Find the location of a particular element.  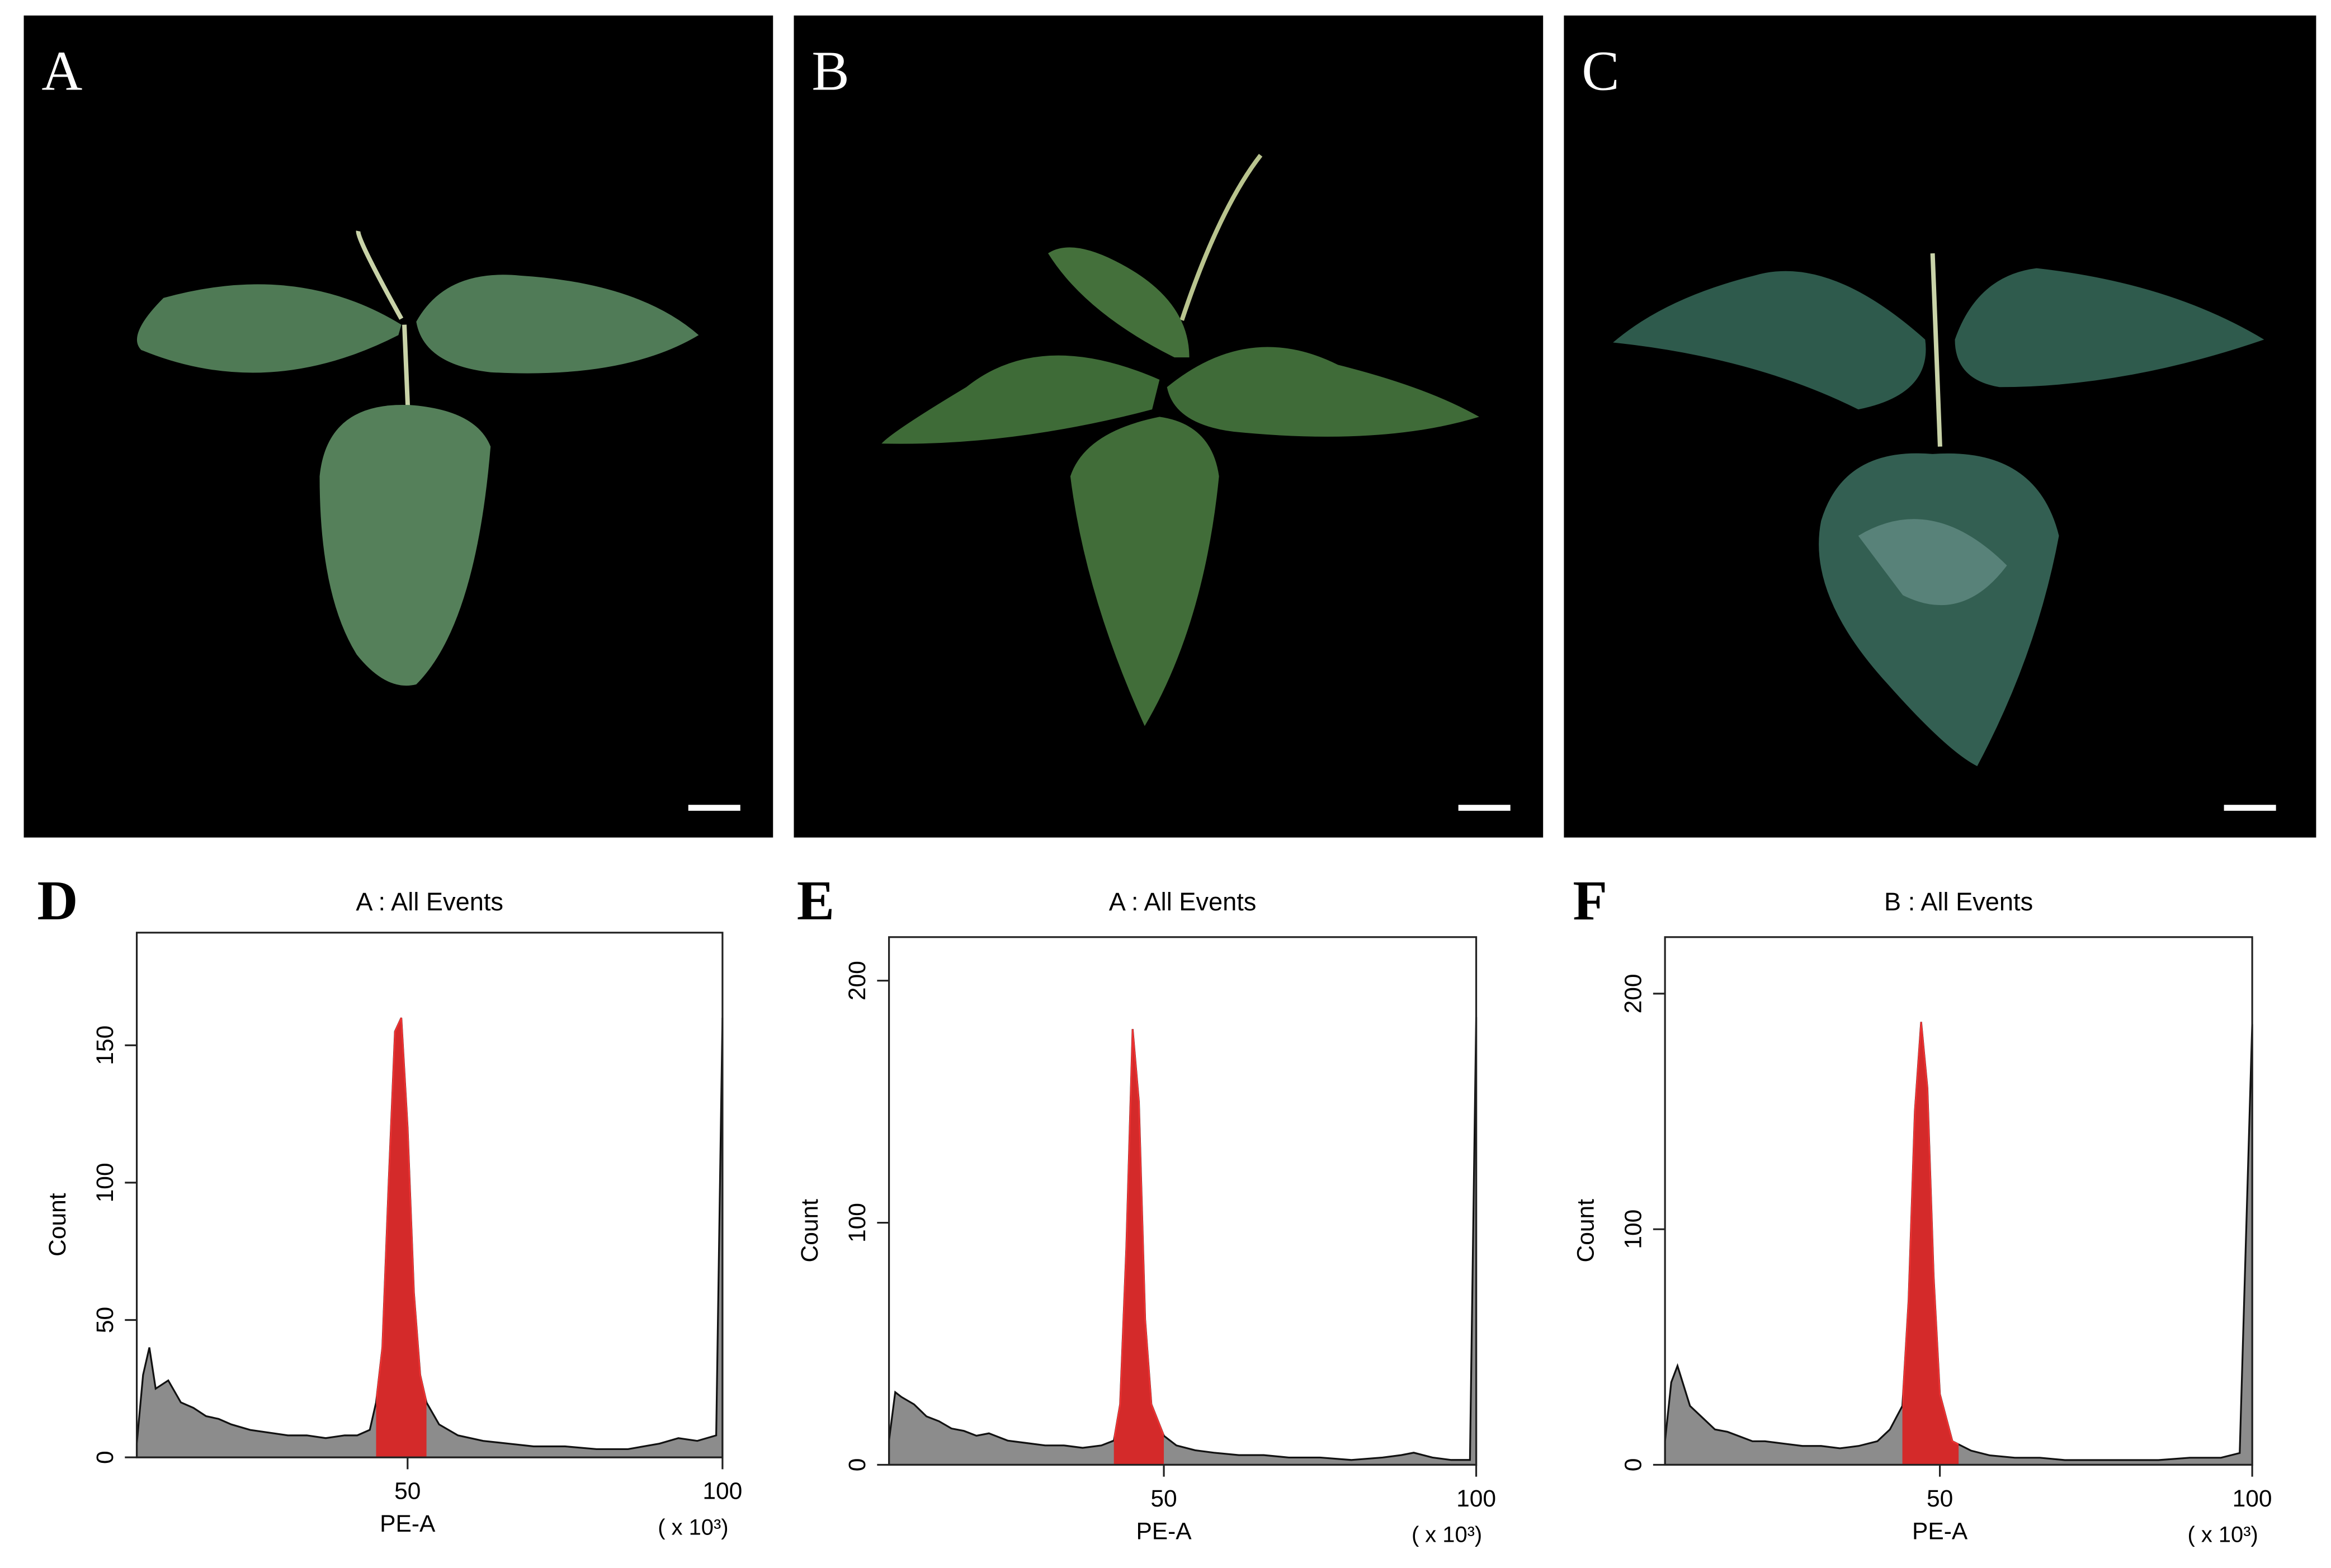

y-tick-label: 150 is located at coordinates (105, 1045).